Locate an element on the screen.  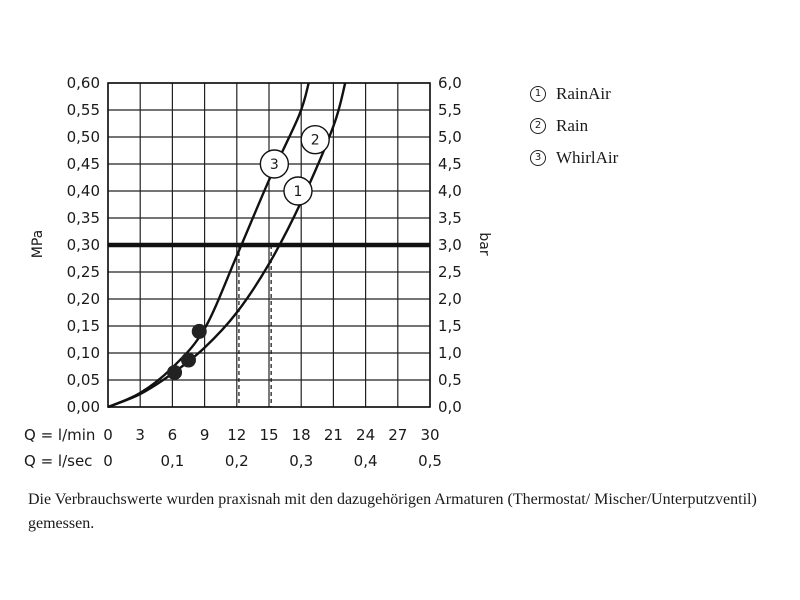
x-tick-label-lsec: 0,1 is located at coordinates (172, 461).